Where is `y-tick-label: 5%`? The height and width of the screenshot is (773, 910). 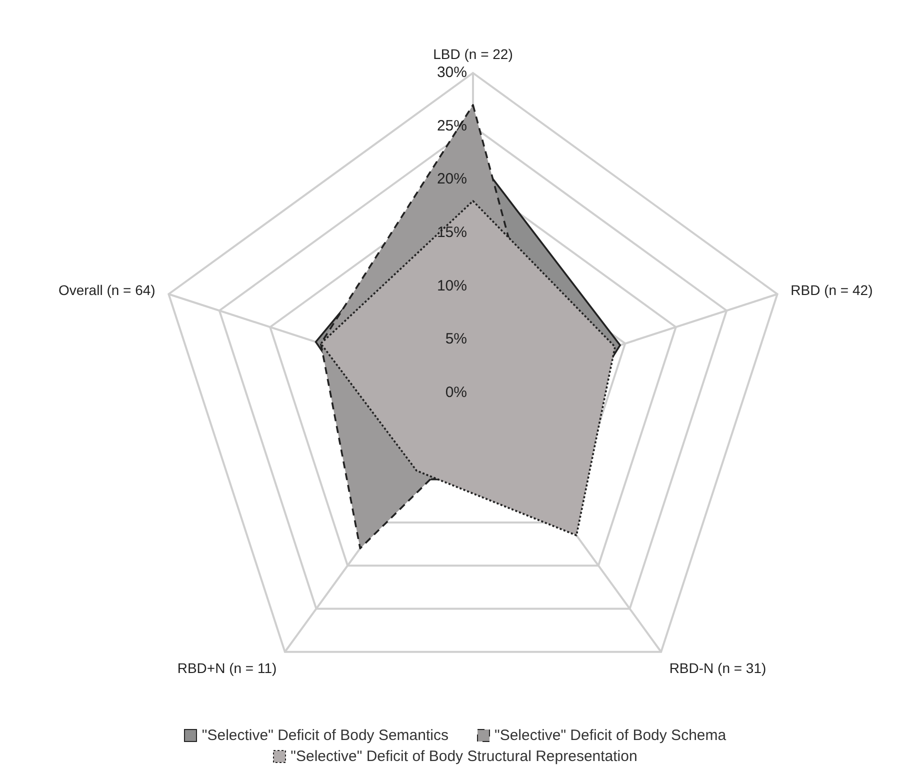
y-tick-label: 5% is located at coordinates (456, 339).